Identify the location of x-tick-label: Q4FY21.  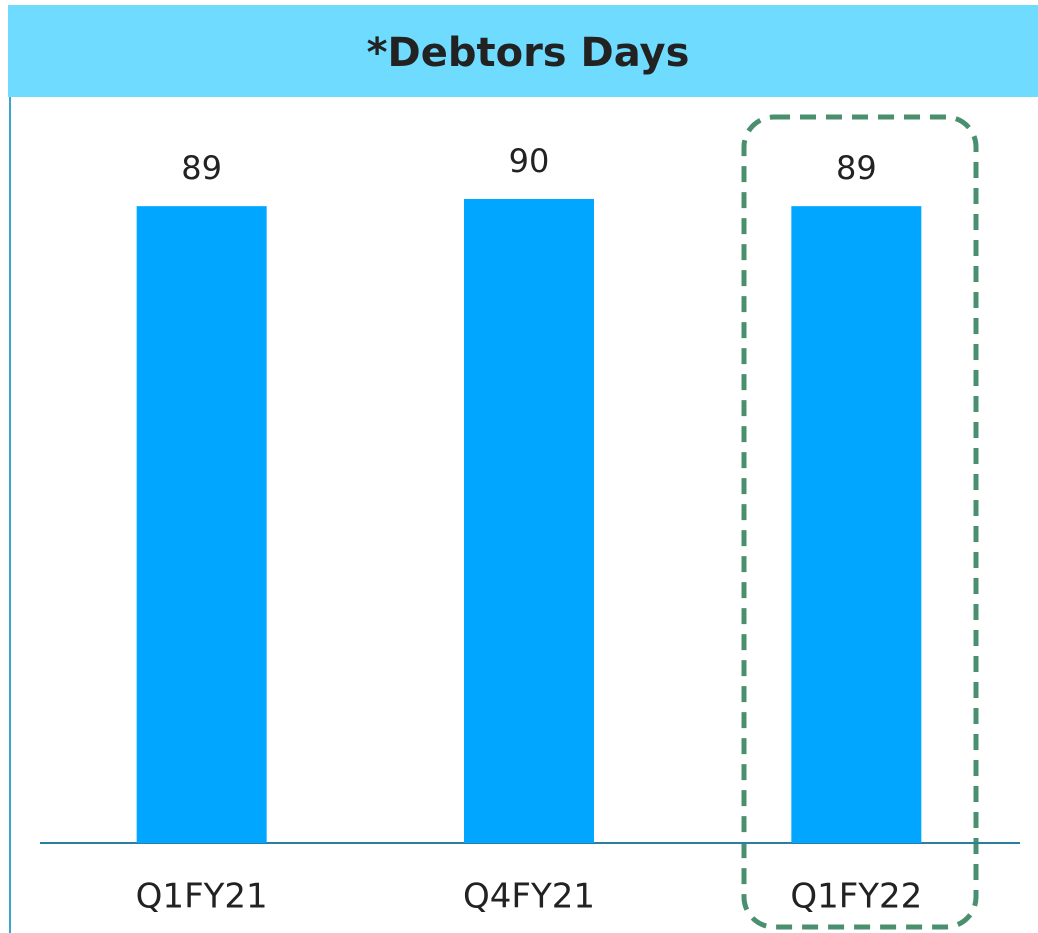
(529, 897).